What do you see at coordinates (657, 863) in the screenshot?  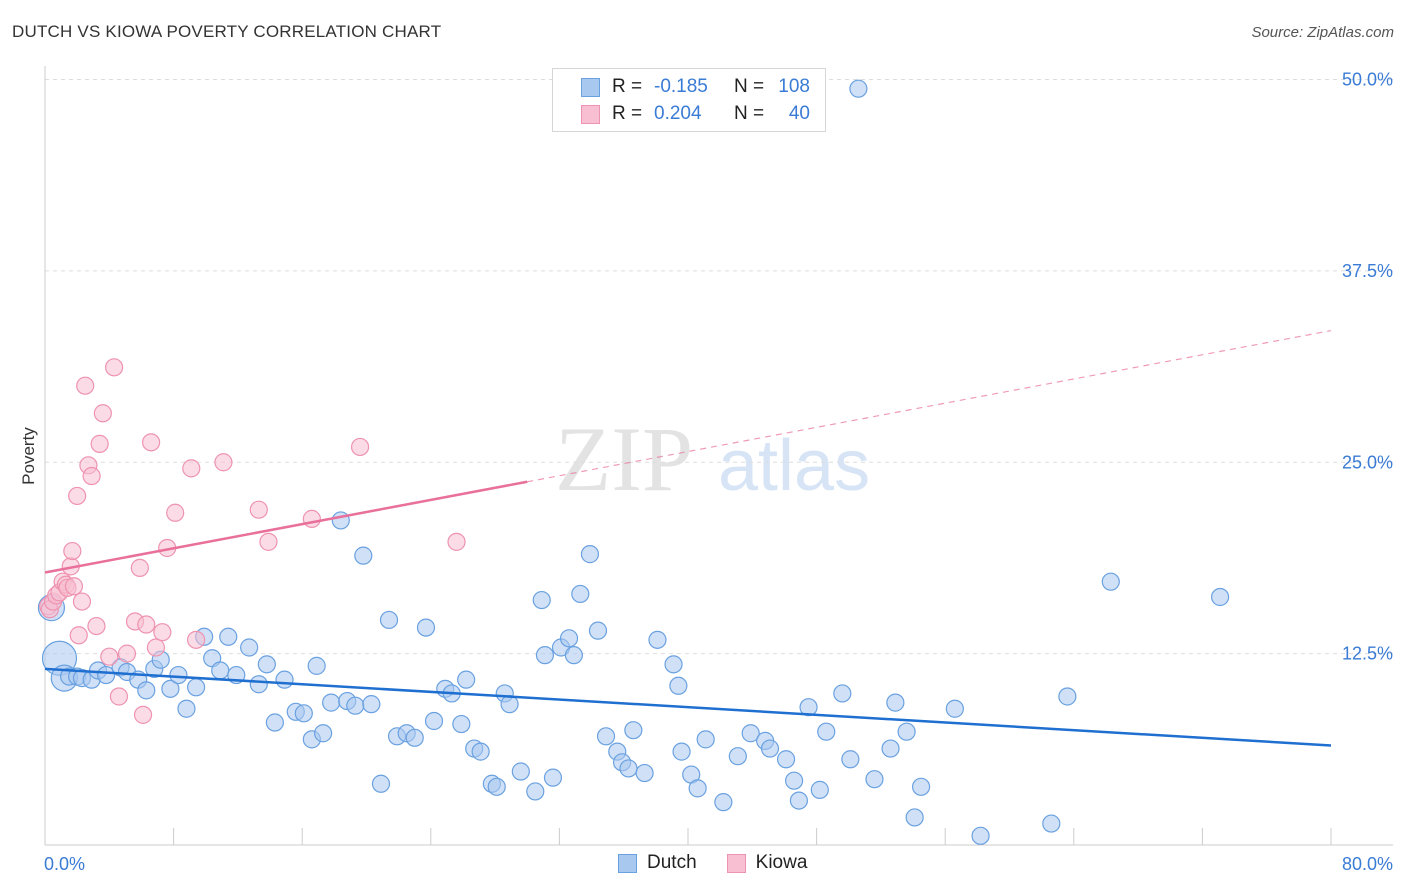 I see `legend-item-dutch: Dutch` at bounding box center [657, 863].